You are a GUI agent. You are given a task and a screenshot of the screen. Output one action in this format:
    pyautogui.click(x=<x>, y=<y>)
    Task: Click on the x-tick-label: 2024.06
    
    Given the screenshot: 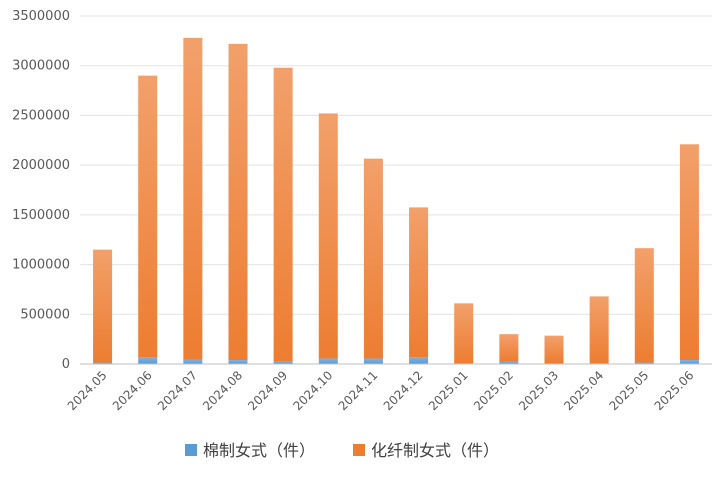 What is the action you would take?
    pyautogui.click(x=132, y=390)
    